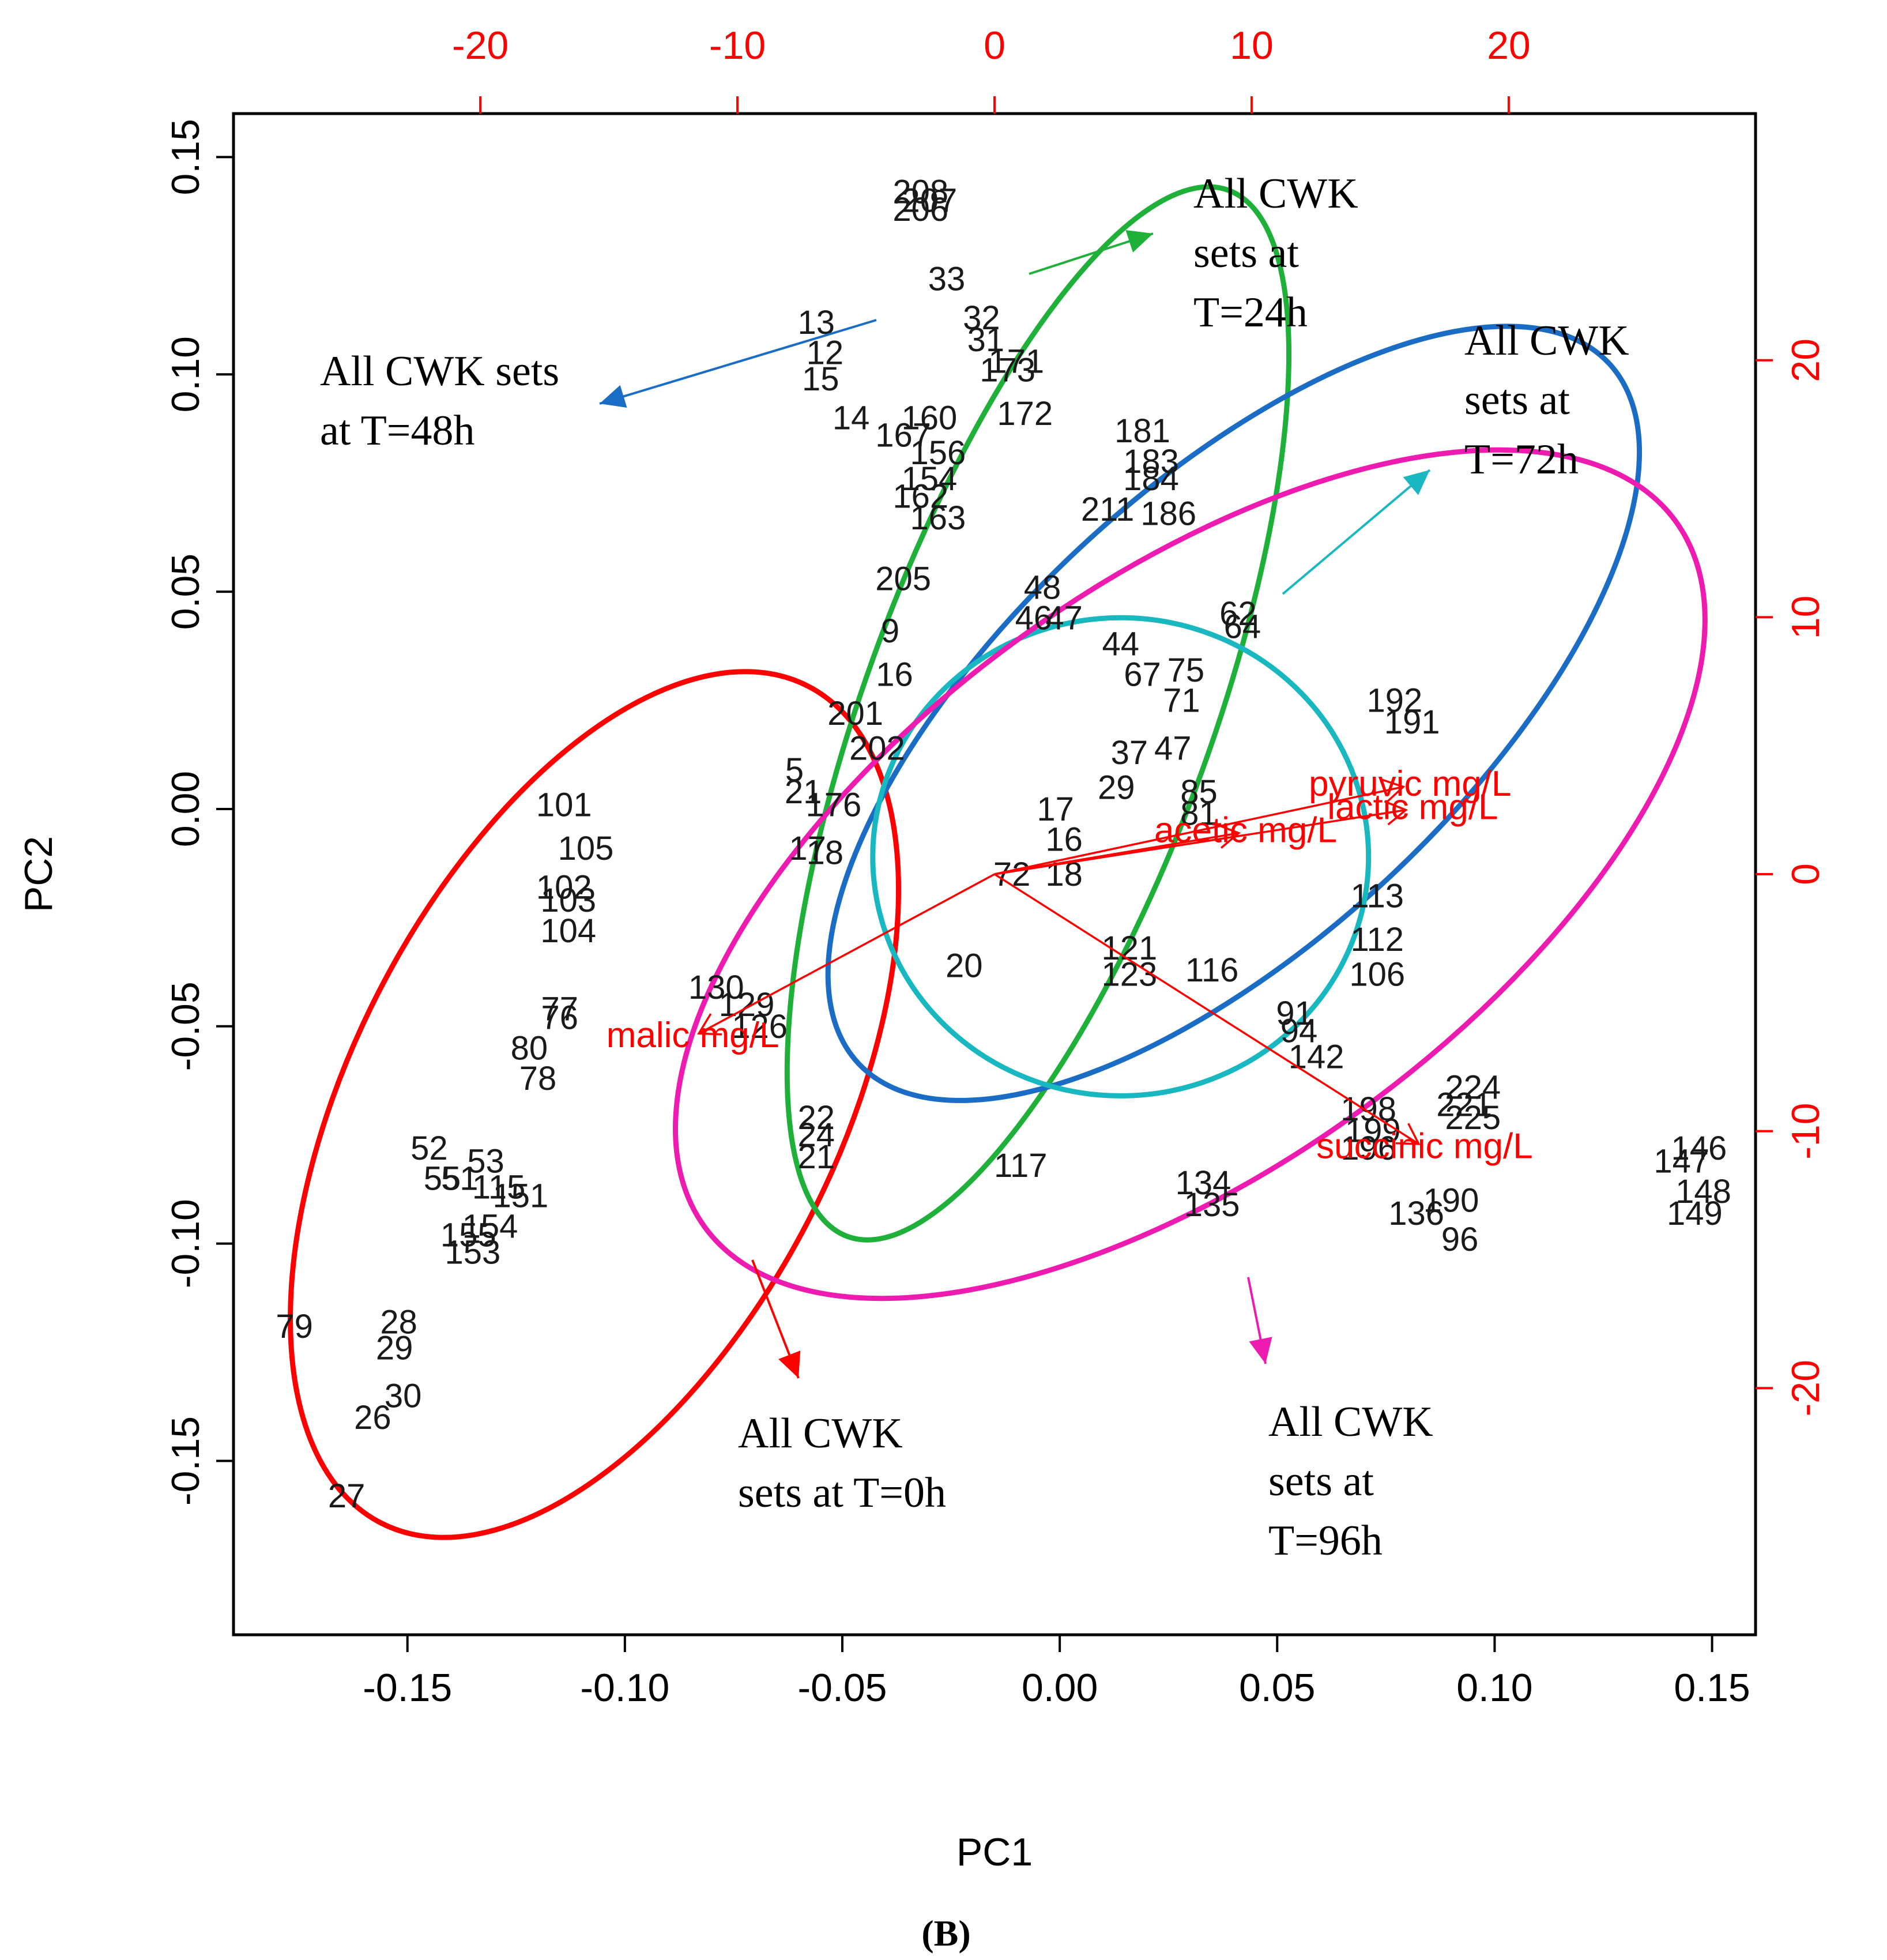 This screenshot has height=1960, width=1887. Describe the element at coordinates (826, 853) in the screenshot. I see `point-label: 18` at that location.